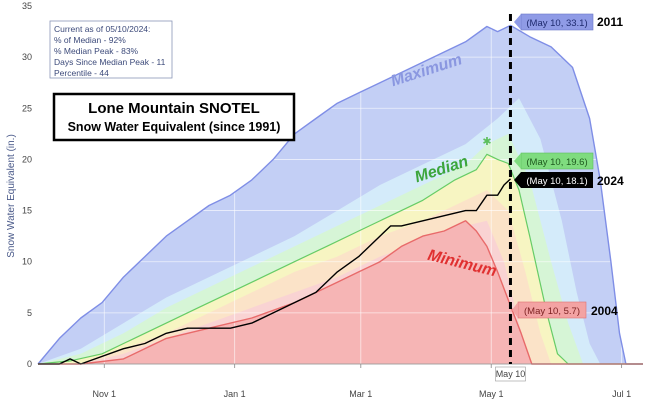 The image size is (647, 403). I want to click on y-tick-label: 5, so click(29, 313).